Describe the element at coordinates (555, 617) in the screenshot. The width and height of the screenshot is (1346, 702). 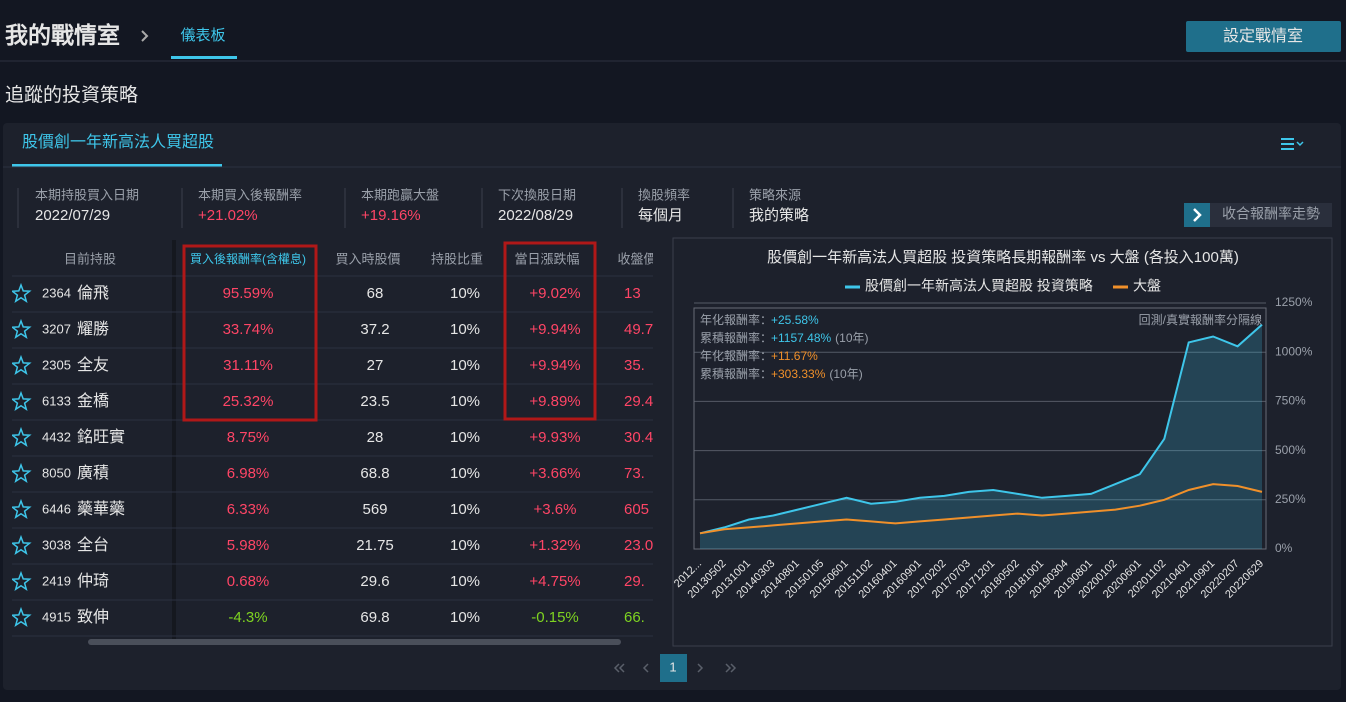
I see `daily-change: -0.15%` at that location.